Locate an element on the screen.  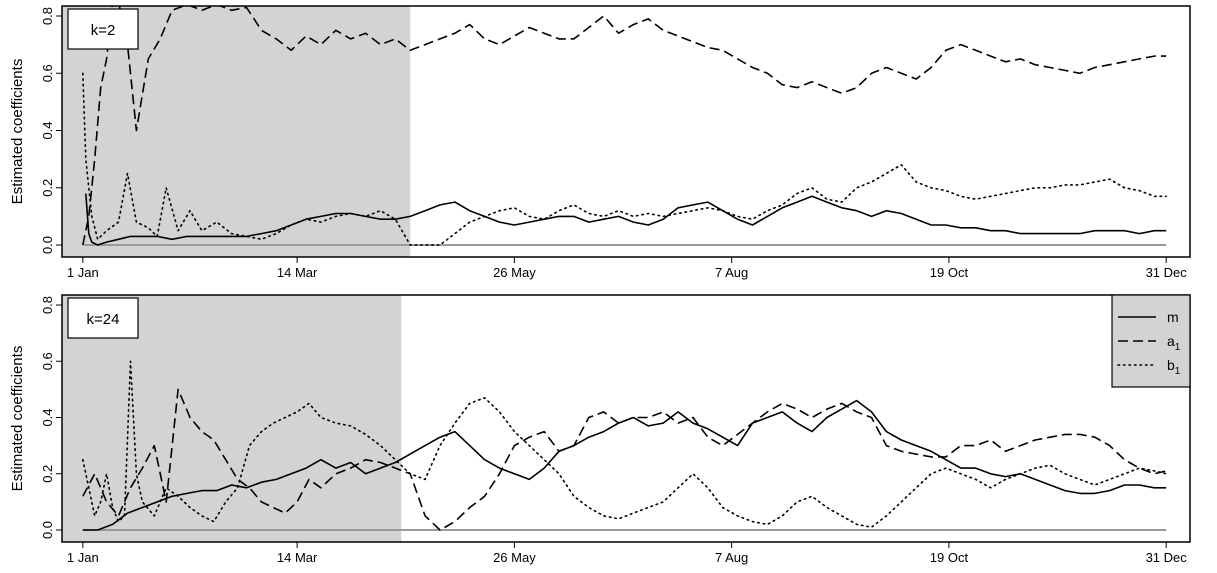
panel-2-xtick-label: 1 Jan is located at coordinates (83, 557).